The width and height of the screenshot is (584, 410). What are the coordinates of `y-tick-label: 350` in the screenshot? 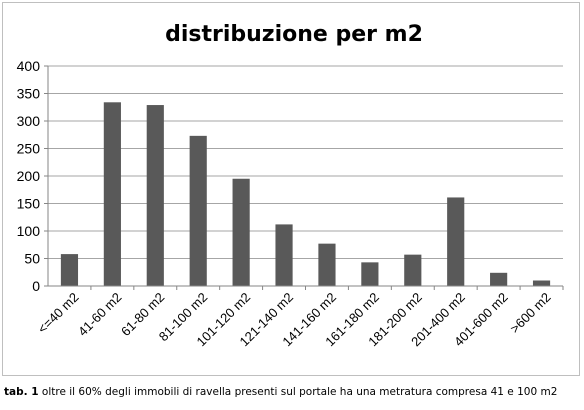 It's located at (29, 94).